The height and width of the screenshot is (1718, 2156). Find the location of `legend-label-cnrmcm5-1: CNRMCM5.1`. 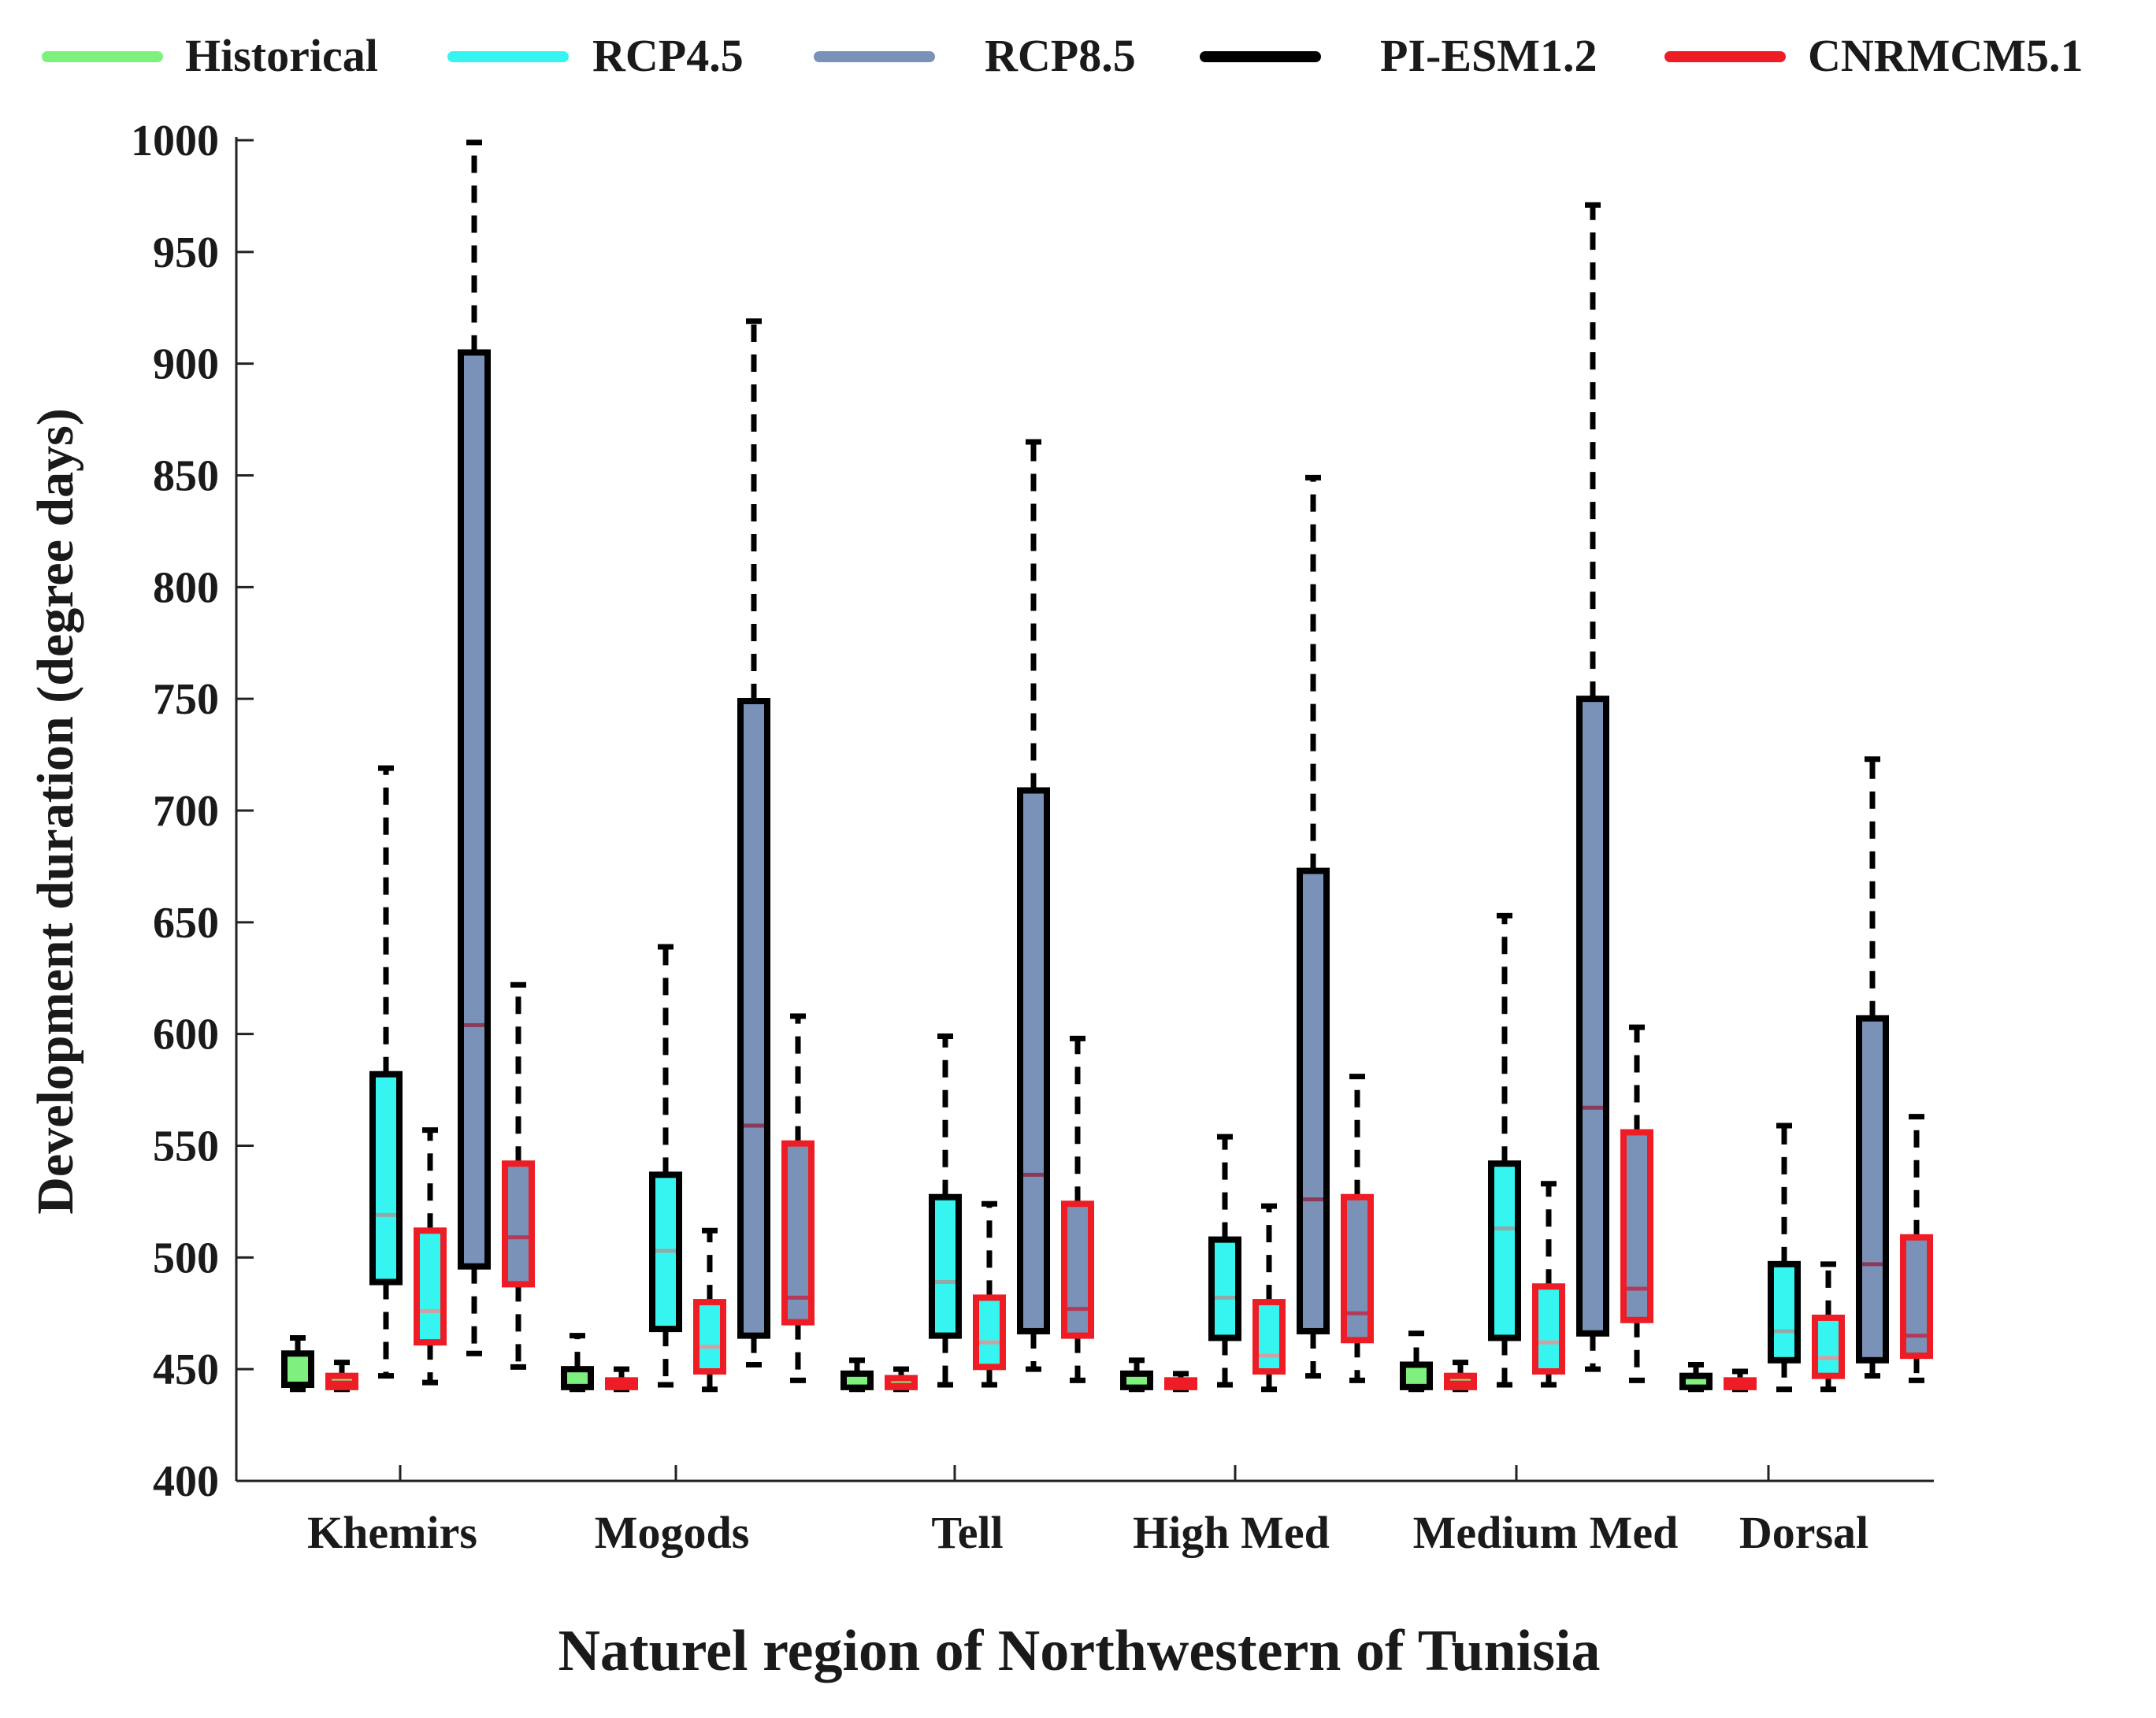

legend-label-cnrmcm5-1: CNRMCM5.1 is located at coordinates (1946, 55).